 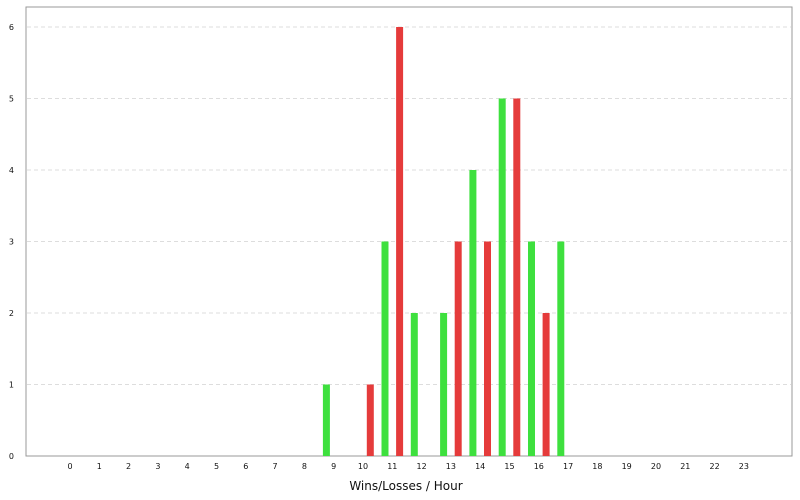 What do you see at coordinates (715, 466) in the screenshot?
I see `x-tick-label: 22` at bounding box center [715, 466].